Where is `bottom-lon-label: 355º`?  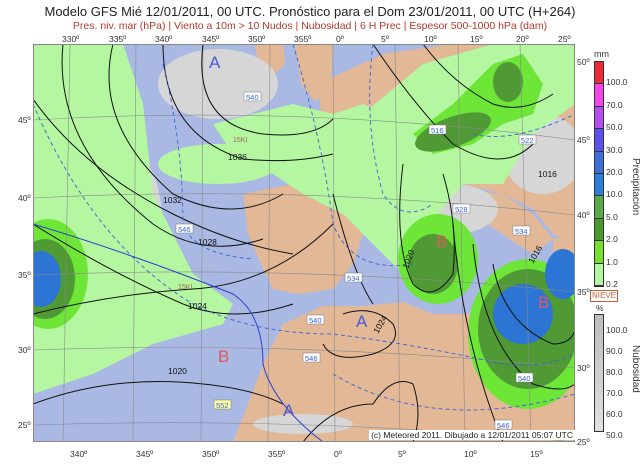
bottom-lon-label: 355º is located at coordinates (277, 454).